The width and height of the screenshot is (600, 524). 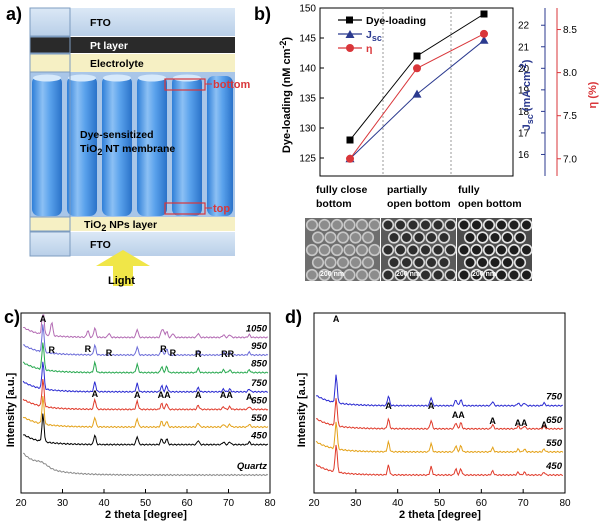 I want to click on right1-tick-label: 16, so click(x=524, y=155).